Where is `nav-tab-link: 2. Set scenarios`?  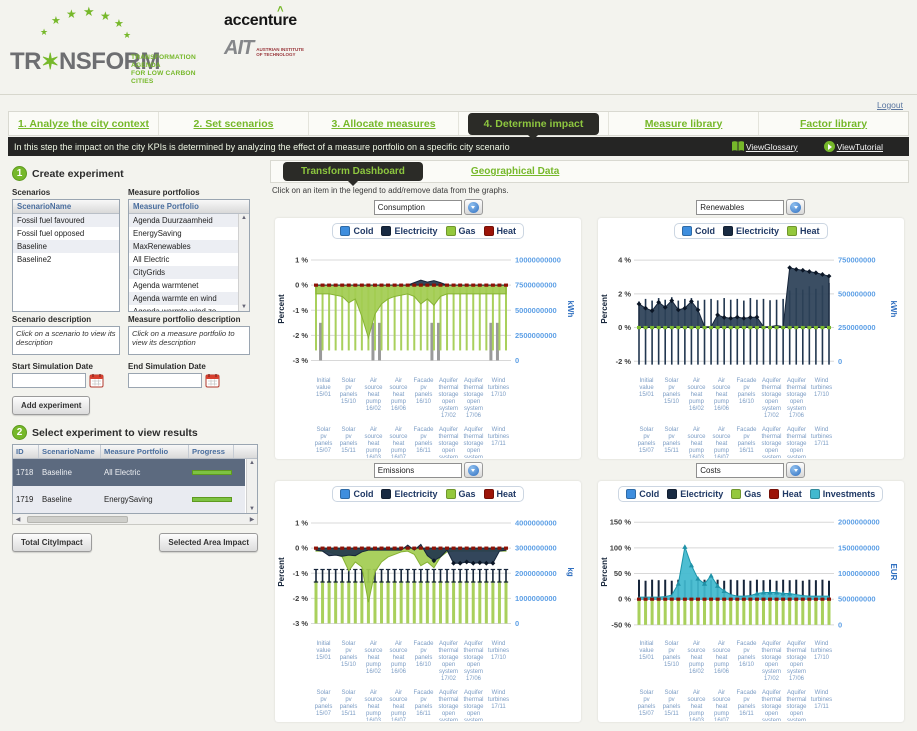
nav-tab-link: 2. Set scenarios is located at coordinates (233, 123).